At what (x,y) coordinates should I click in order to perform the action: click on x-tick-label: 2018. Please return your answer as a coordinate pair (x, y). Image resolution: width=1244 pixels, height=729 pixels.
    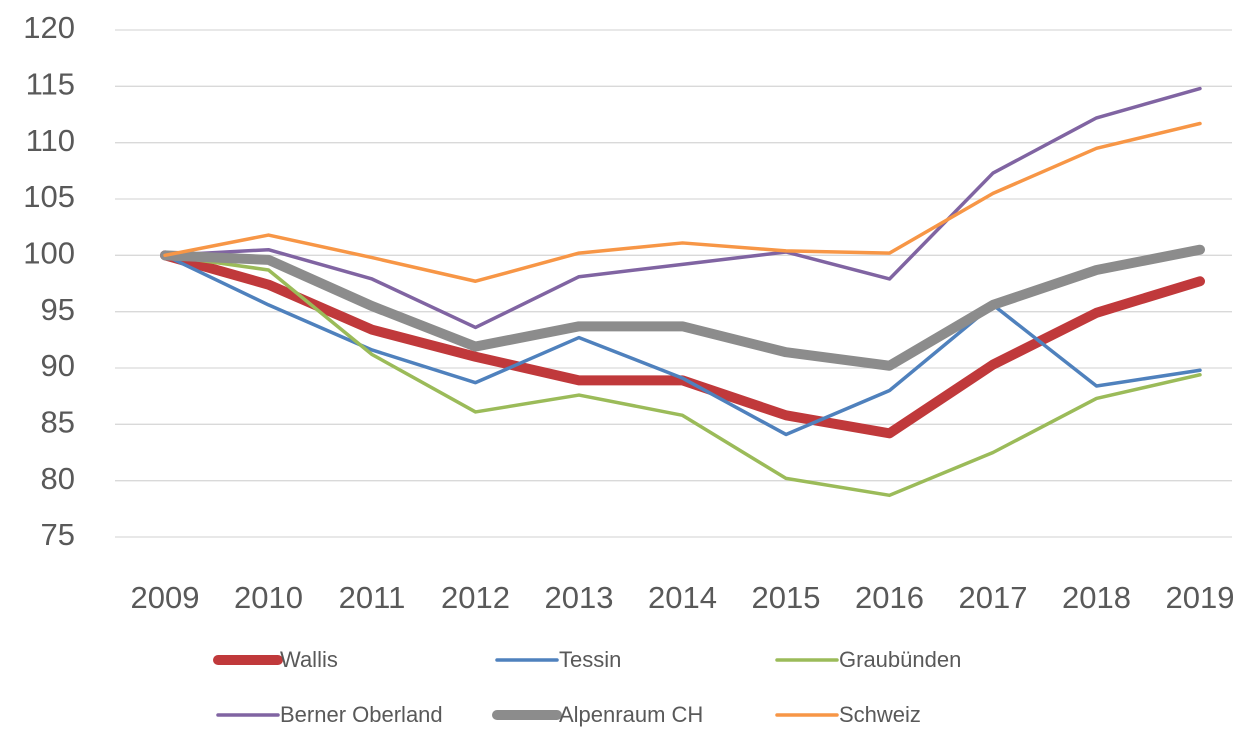
    Looking at the image, I should click on (1096, 597).